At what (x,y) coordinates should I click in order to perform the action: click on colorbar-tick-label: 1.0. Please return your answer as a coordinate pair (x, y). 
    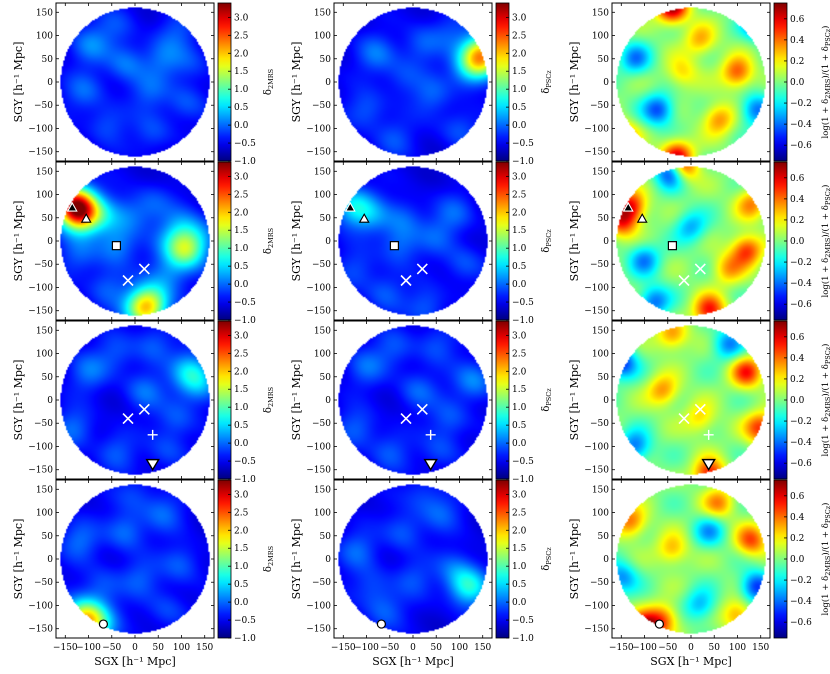
    Looking at the image, I should click on (241, 249).